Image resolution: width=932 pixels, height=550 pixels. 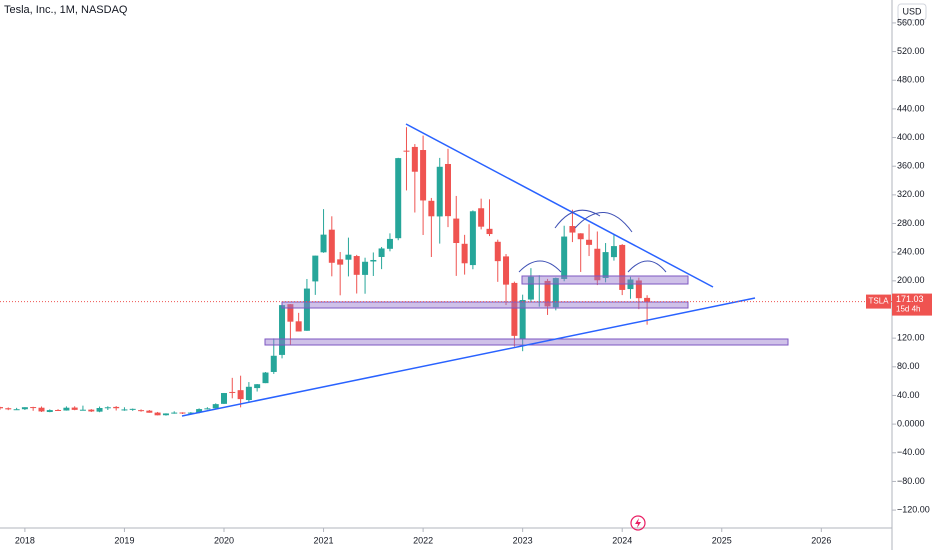 What do you see at coordinates (911, 252) in the screenshot?
I see `y-tick-label: 240.00` at bounding box center [911, 252].